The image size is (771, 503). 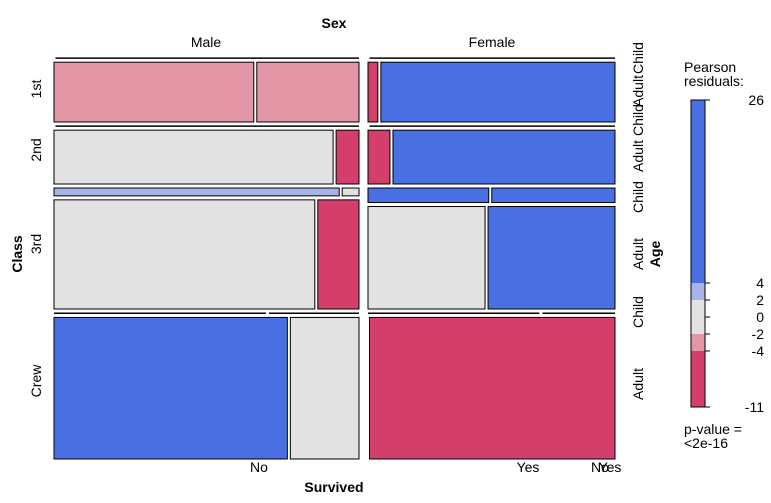 I want to click on age-label-crew-adult: Adult, so click(x=638, y=384).